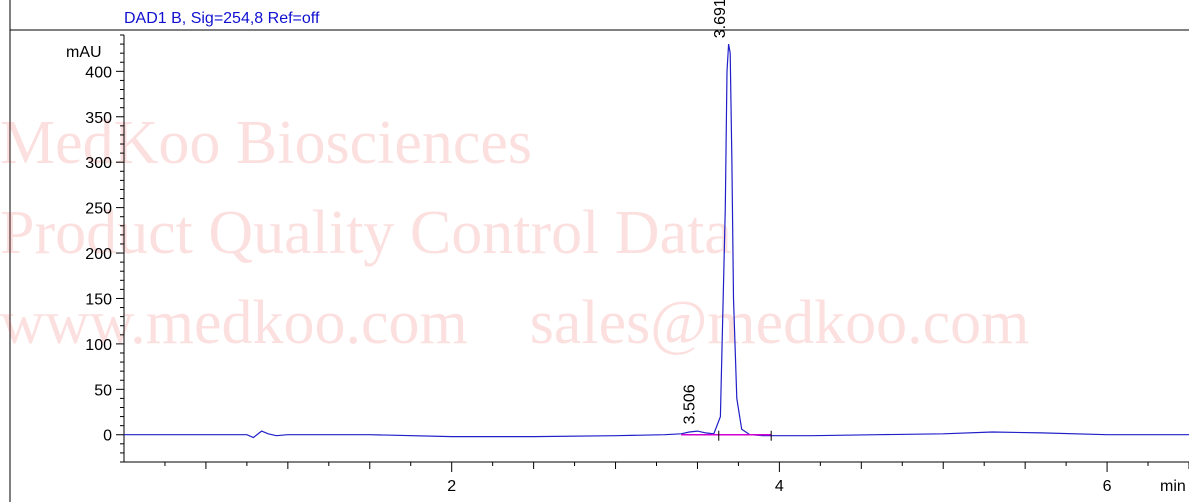 This screenshot has width=1189, height=502. I want to click on y-tick-label: 200, so click(98, 254).